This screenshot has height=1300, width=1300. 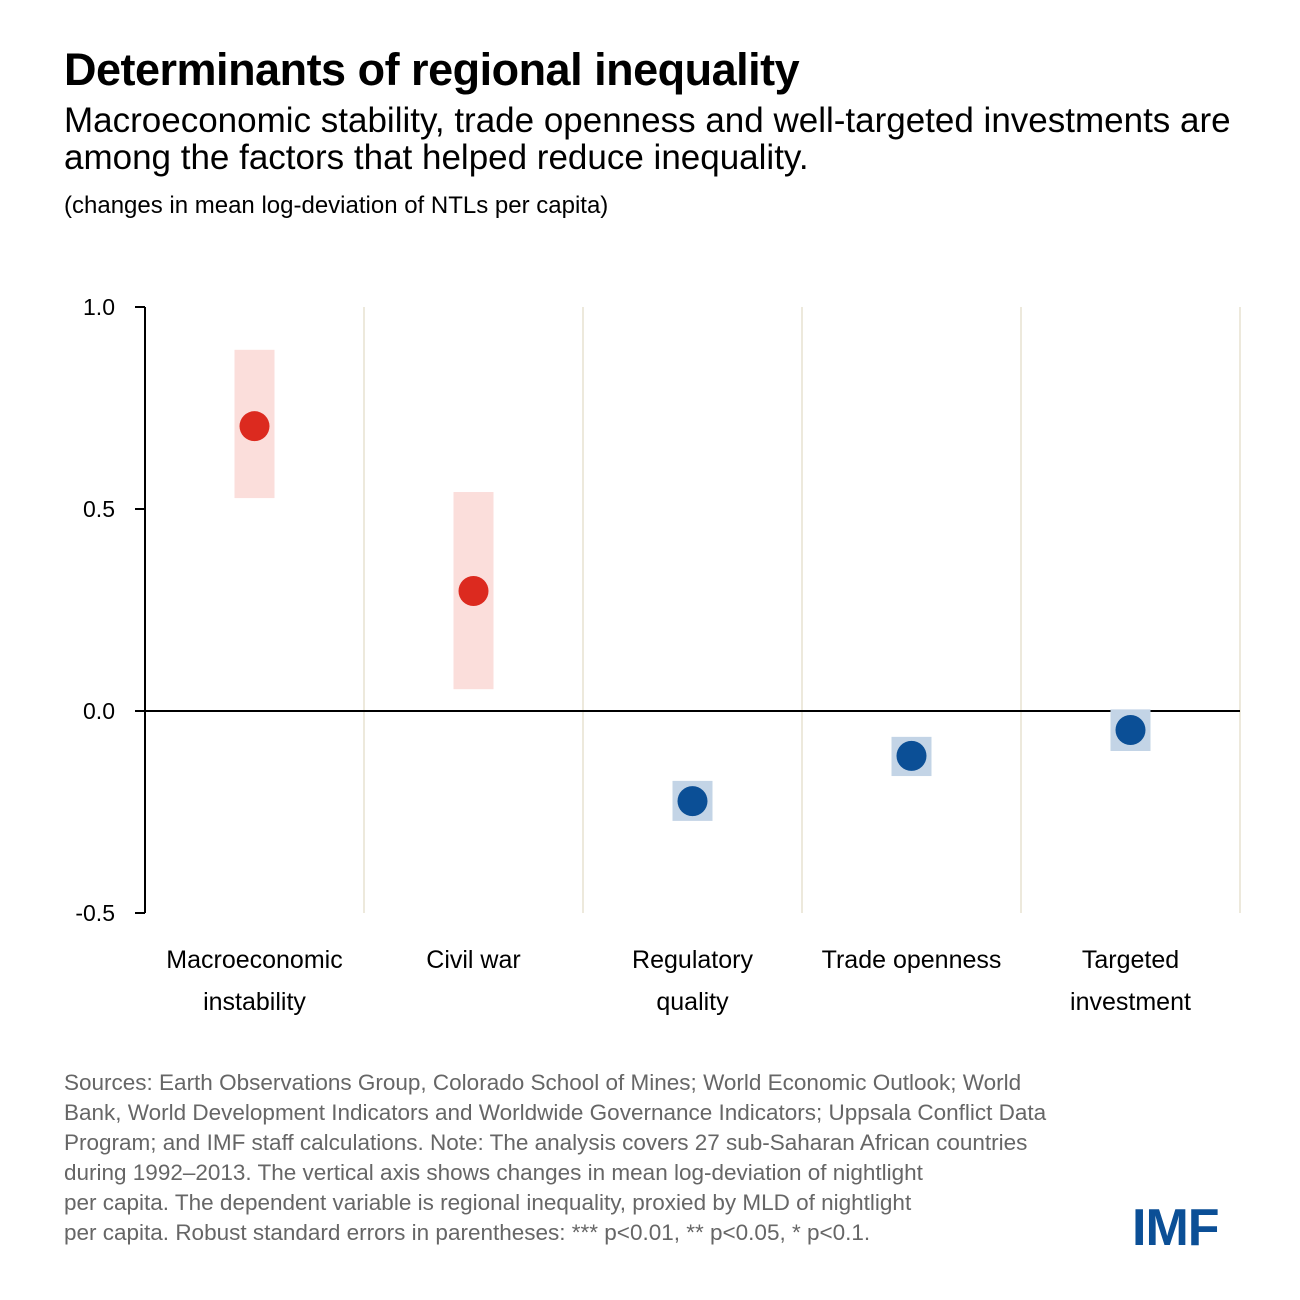 I want to click on x-category-label: quality, so click(x=692, y=1002).